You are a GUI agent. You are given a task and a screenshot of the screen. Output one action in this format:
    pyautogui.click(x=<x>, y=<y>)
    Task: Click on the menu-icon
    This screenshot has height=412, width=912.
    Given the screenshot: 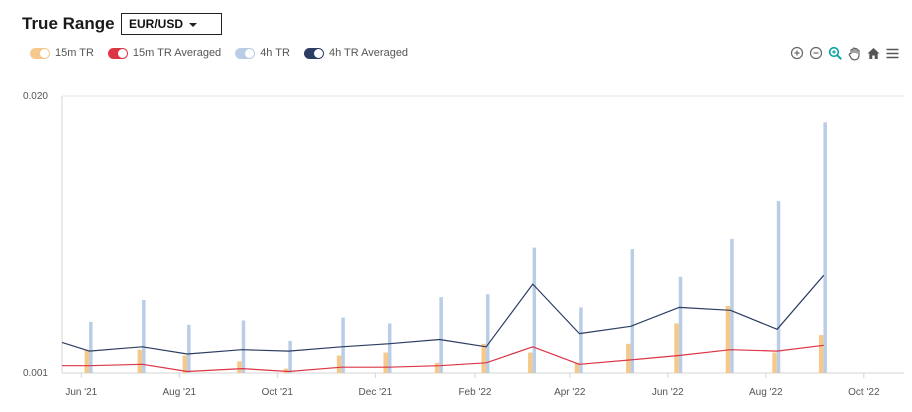 What is the action you would take?
    pyautogui.click(x=892, y=53)
    